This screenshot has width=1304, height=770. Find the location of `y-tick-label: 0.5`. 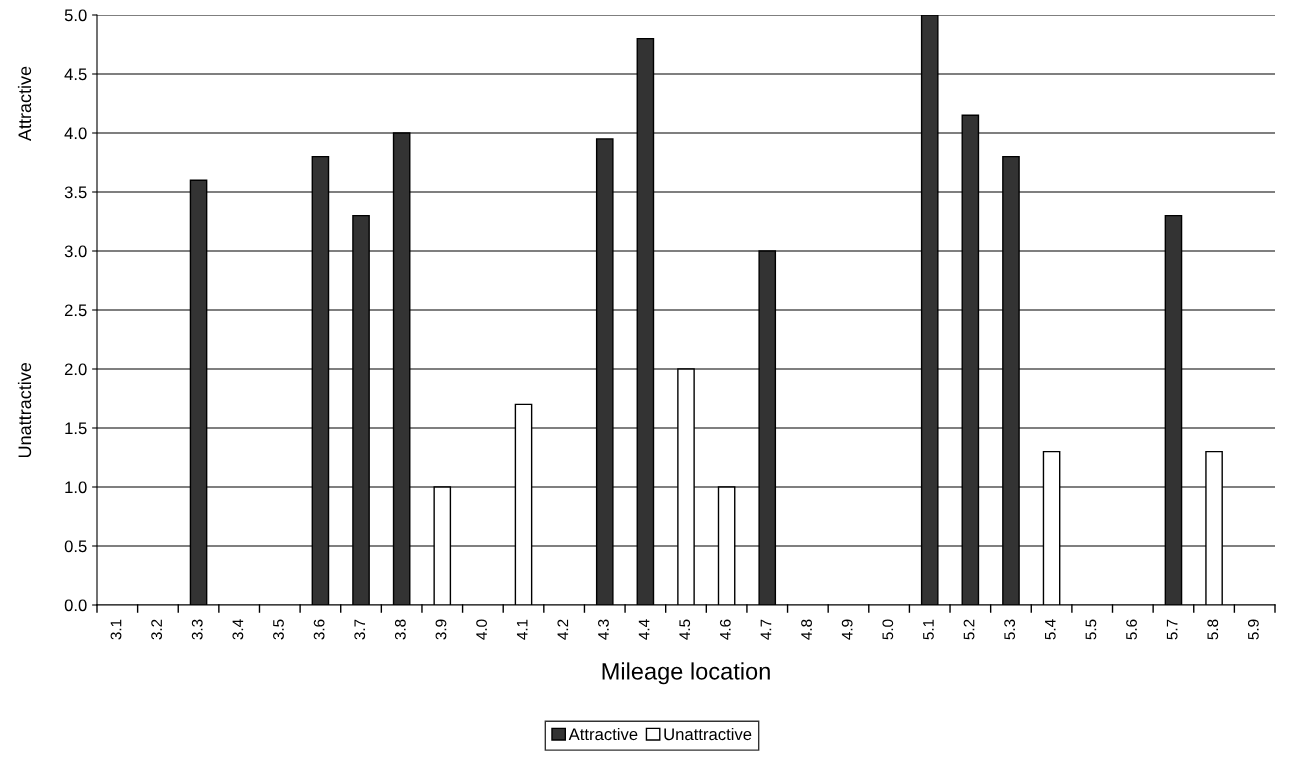

y-tick-label: 0.5 is located at coordinates (75, 546).